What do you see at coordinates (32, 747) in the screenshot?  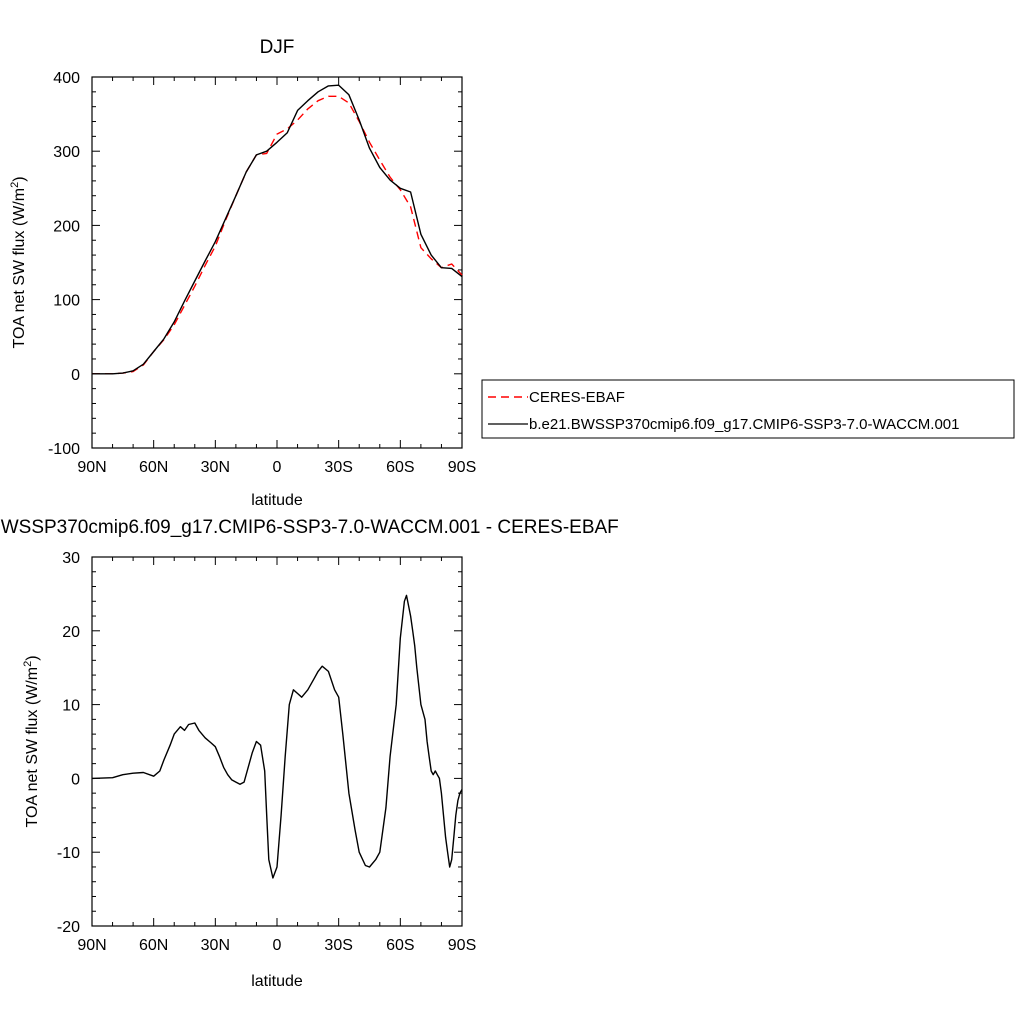 I see `bottom-y-axis-label-main: TOA net SW flux (W/m` at bounding box center [32, 747].